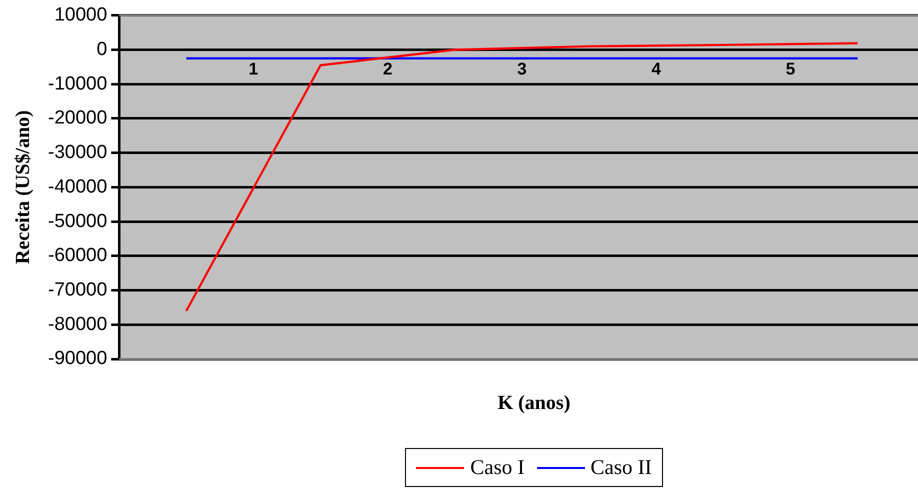 The width and height of the screenshot is (918, 494). What do you see at coordinates (78, 118) in the screenshot?
I see `y-tick-label: -20000` at bounding box center [78, 118].